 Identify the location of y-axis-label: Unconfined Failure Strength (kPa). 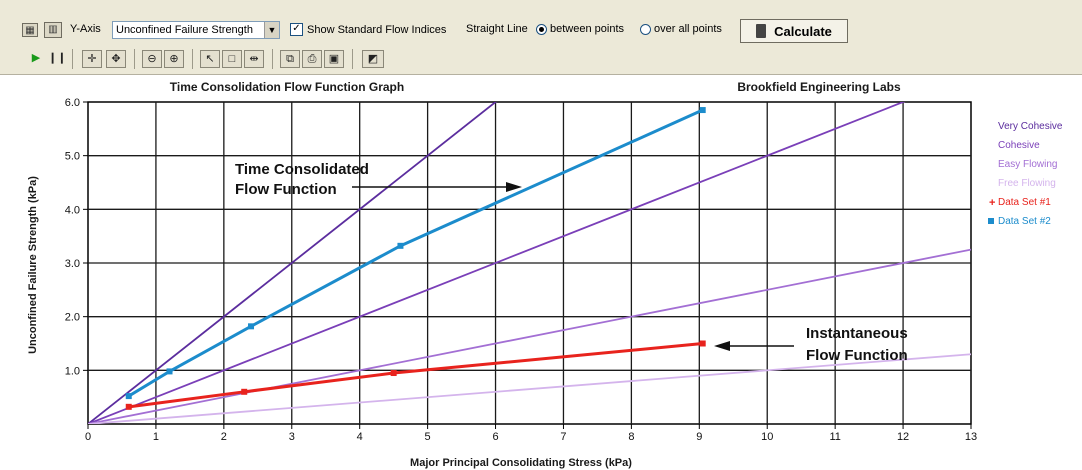
(33, 265).